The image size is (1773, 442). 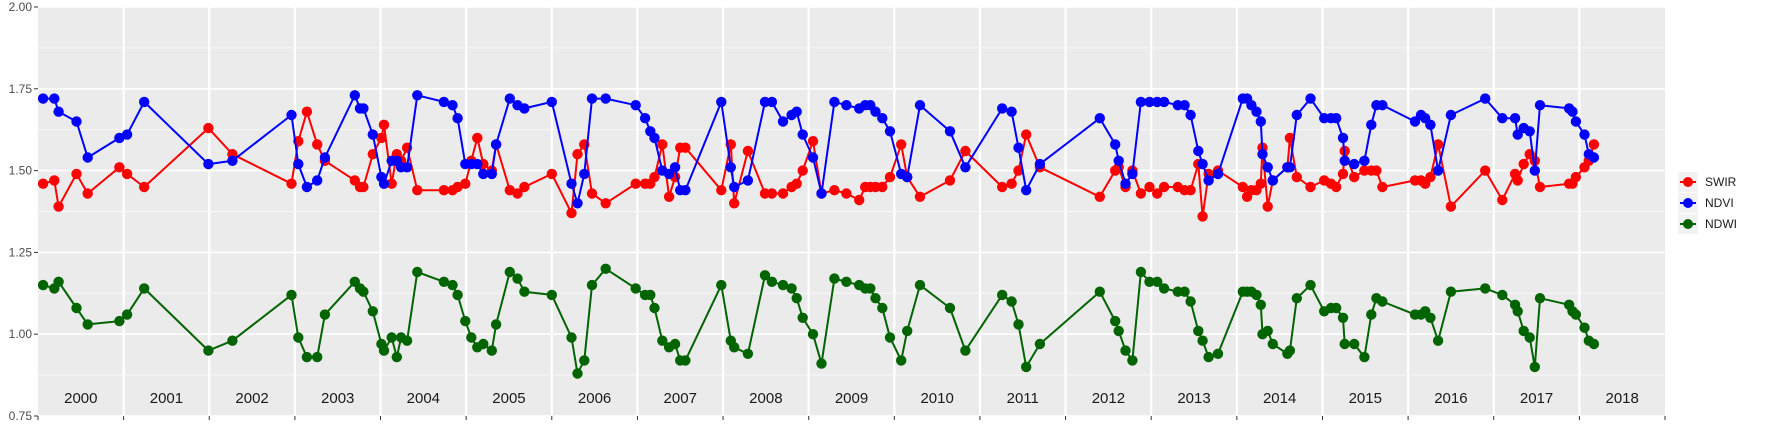 What do you see at coordinates (21, 252) in the screenshot?
I see `y-tick-label: 1.25` at bounding box center [21, 252].